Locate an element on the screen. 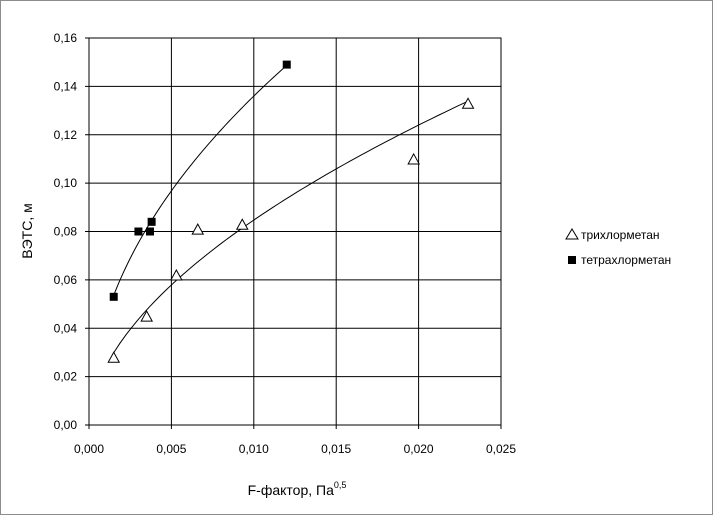  x-tick-label: 0,010 is located at coordinates (254, 449).